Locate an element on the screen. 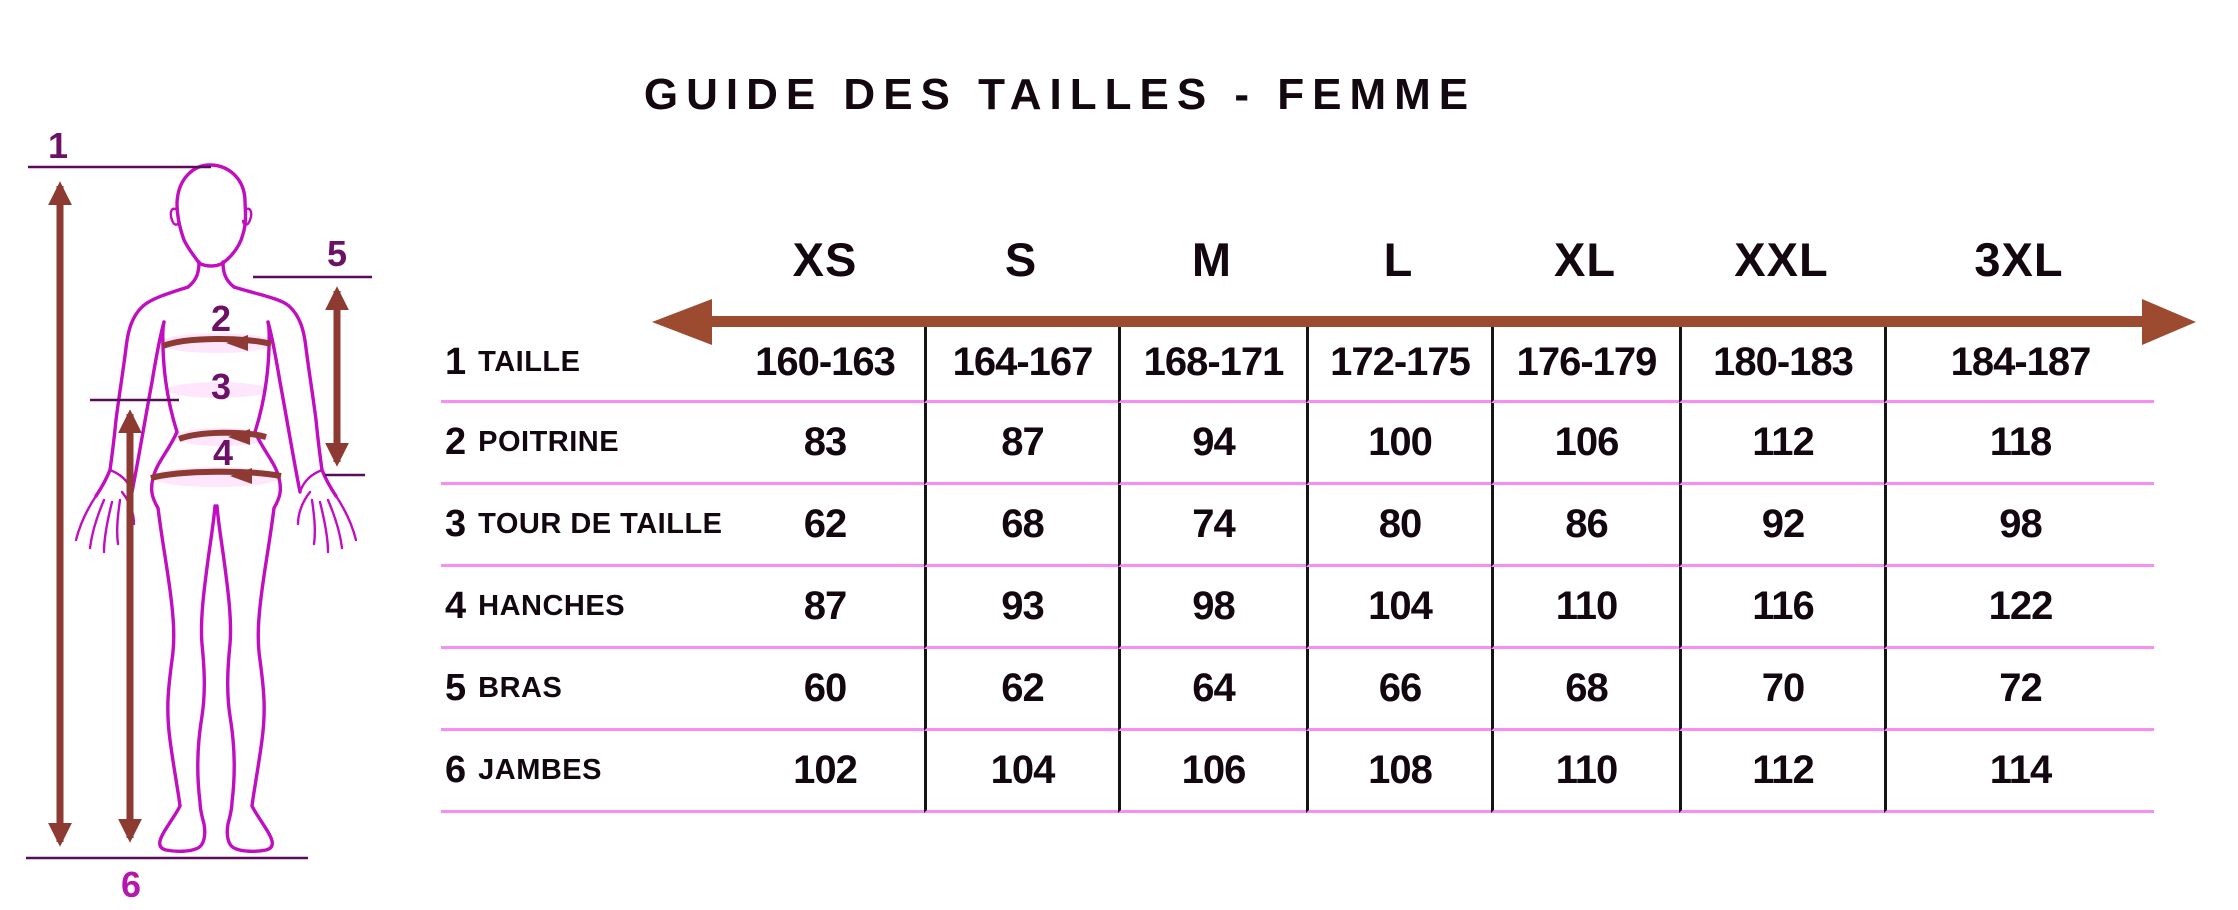  size-column-header: XL is located at coordinates (1585, 259).